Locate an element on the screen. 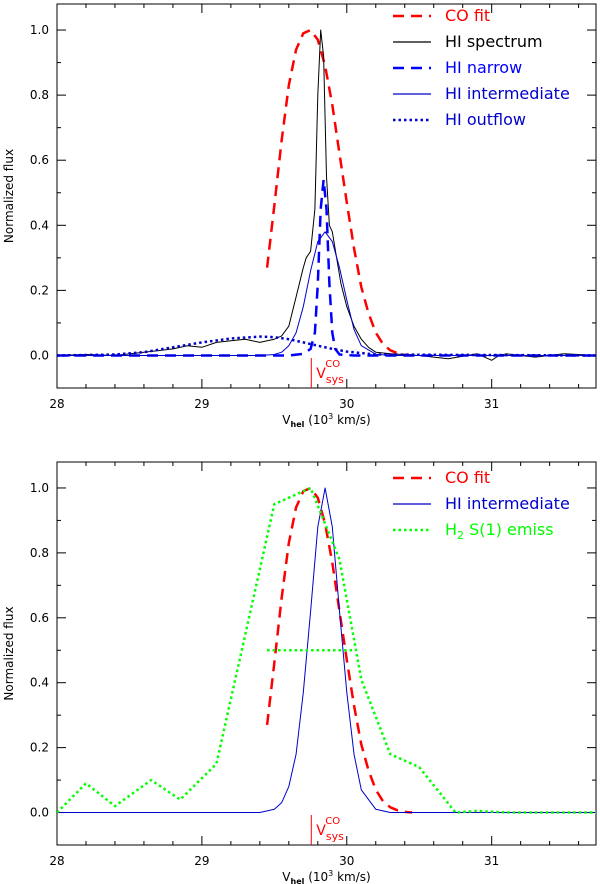 The height and width of the screenshot is (884, 600). text-span: HI narrow is located at coordinates (483, 67).